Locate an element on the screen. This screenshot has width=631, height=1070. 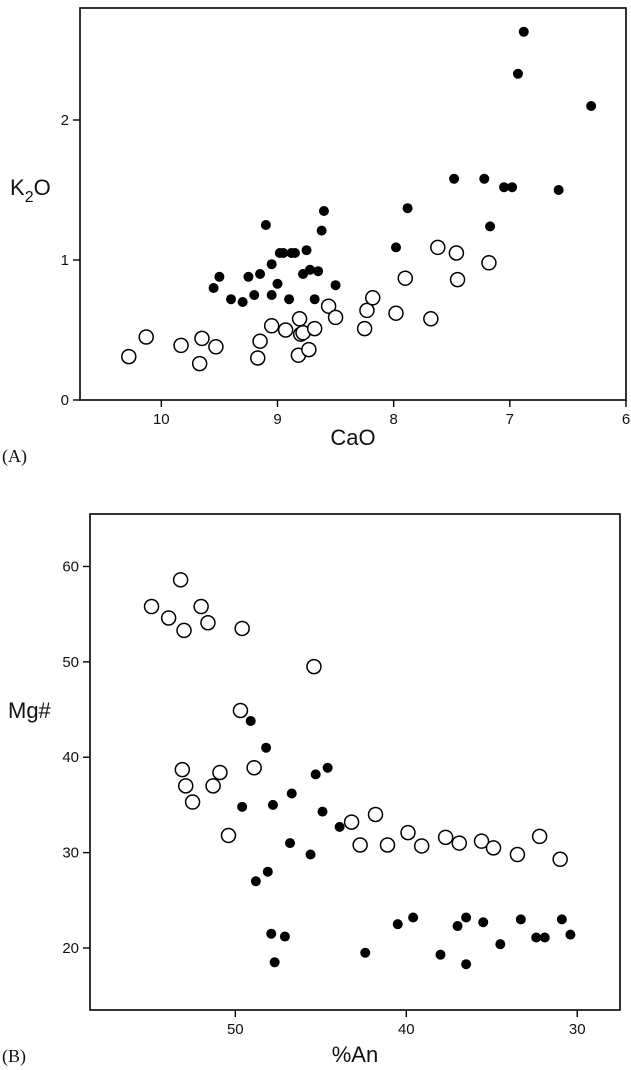
panel-b-label: (B) is located at coordinates (14, 1056).